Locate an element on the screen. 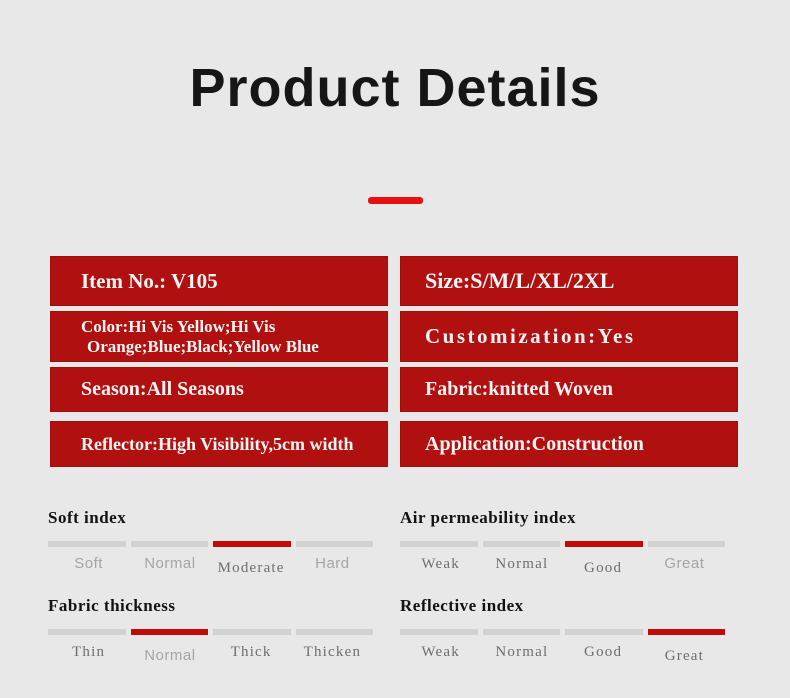  spec-customization-text: Customization:Yes is located at coordinates (530, 336).